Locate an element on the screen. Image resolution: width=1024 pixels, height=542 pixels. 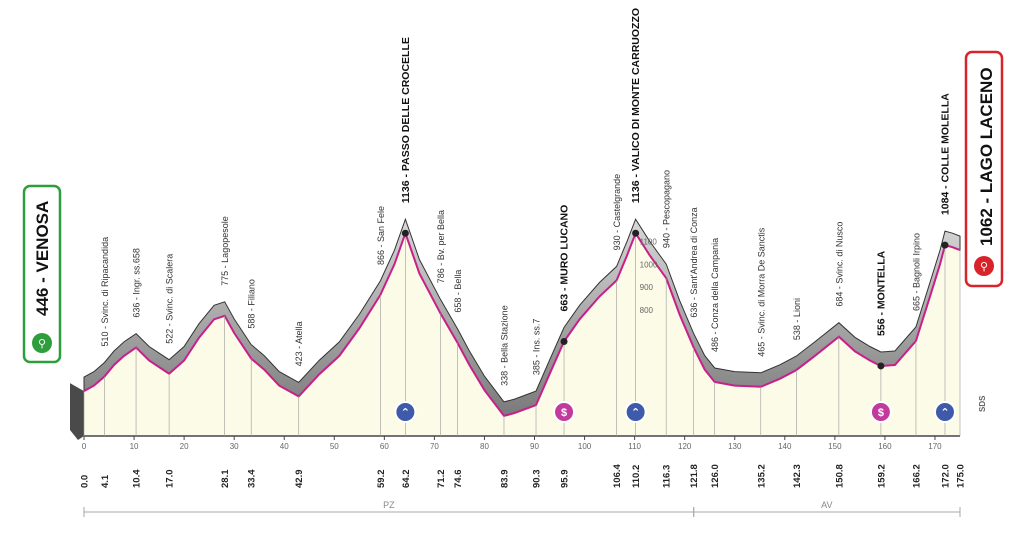
waypoint-km: 121.8 is located at coordinates (694, 476).